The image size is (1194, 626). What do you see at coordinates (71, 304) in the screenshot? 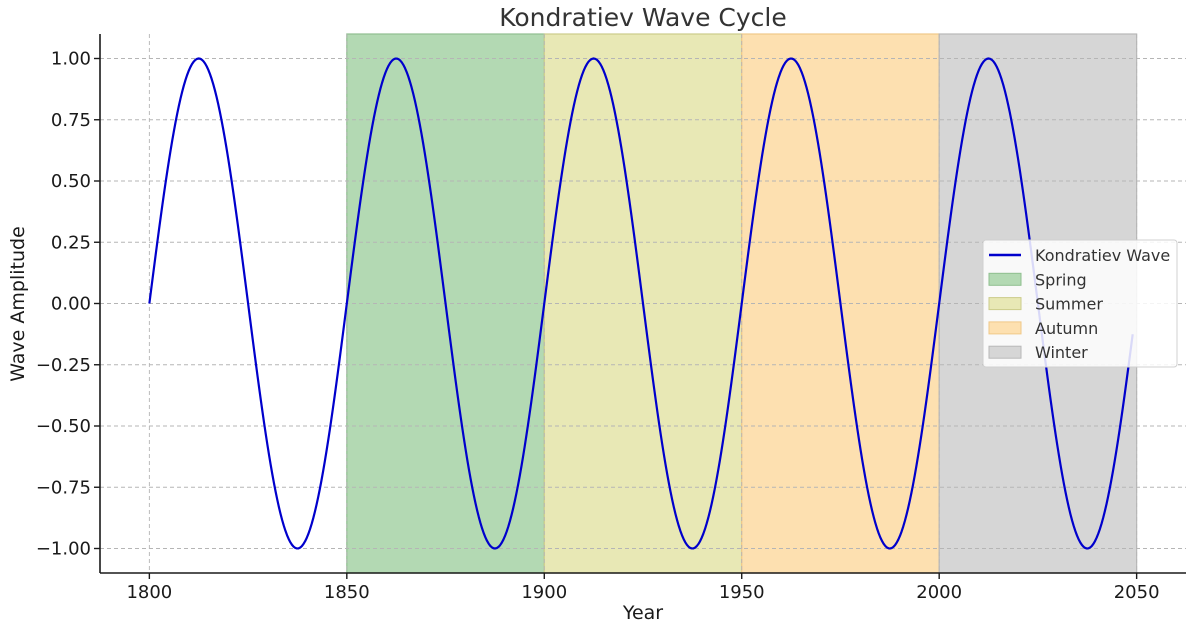
I see `y-tick-label: 0.00` at bounding box center [71, 304].